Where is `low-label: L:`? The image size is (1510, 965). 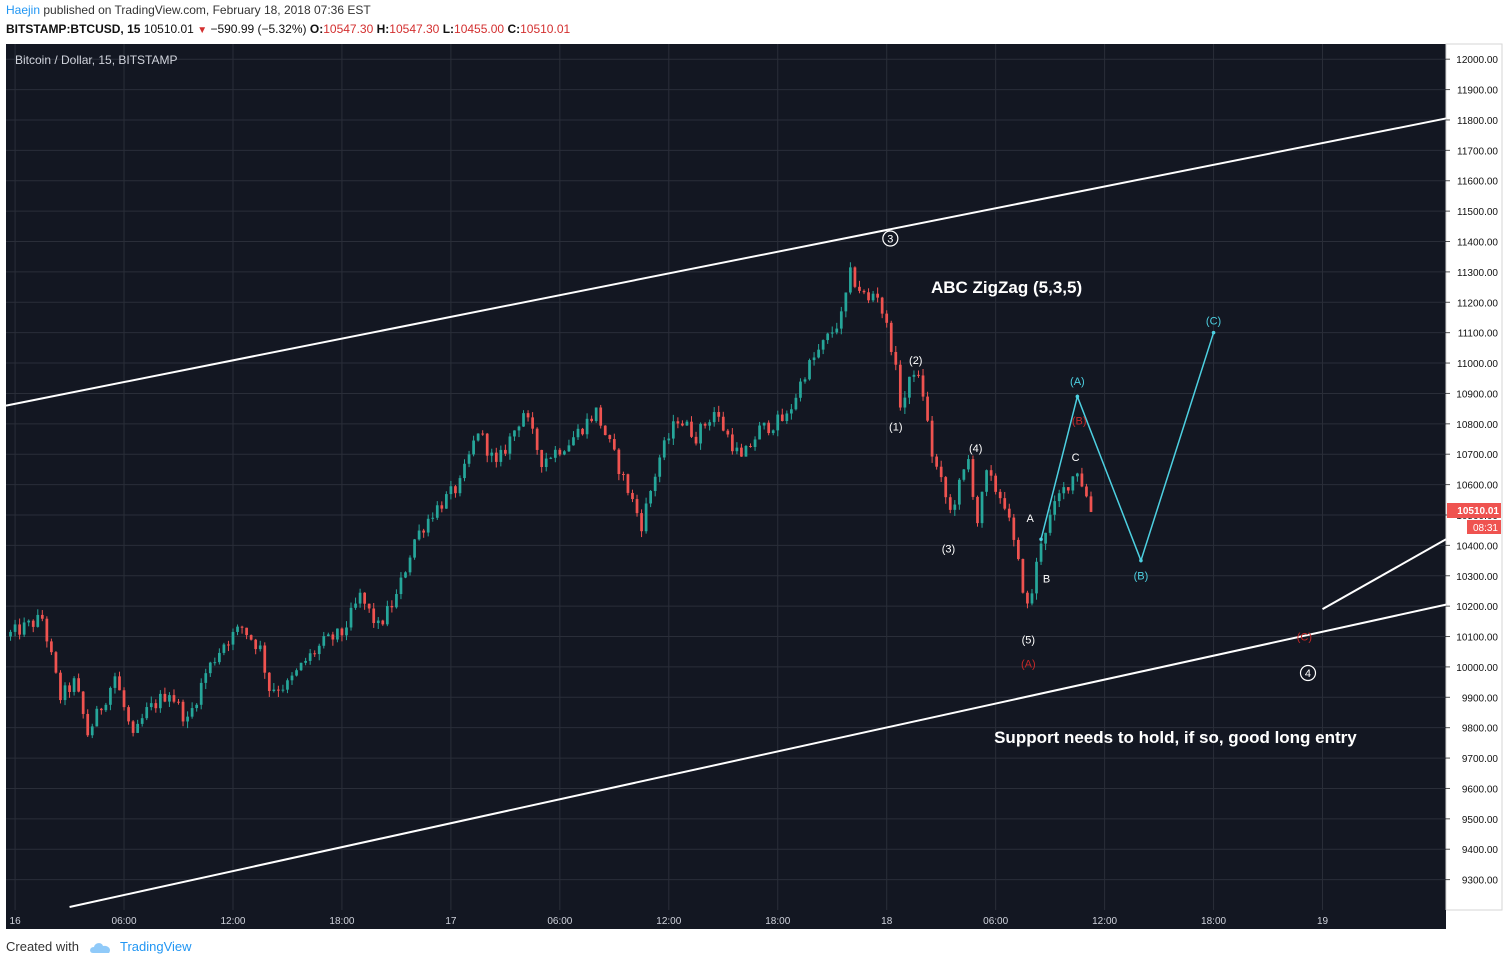
low-label: L: is located at coordinates (448, 29).